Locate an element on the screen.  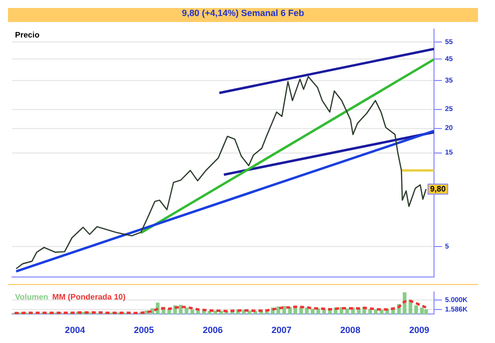
data-label: 9,80 is located at coordinates (438, 189).